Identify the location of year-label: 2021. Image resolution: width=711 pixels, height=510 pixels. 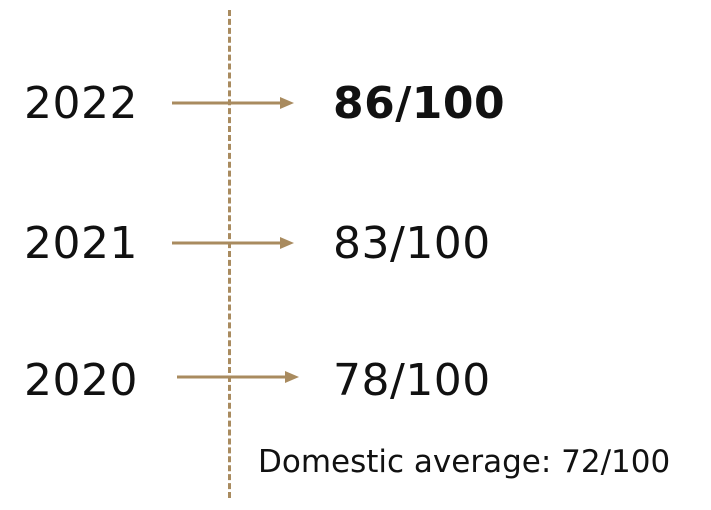
(81, 244).